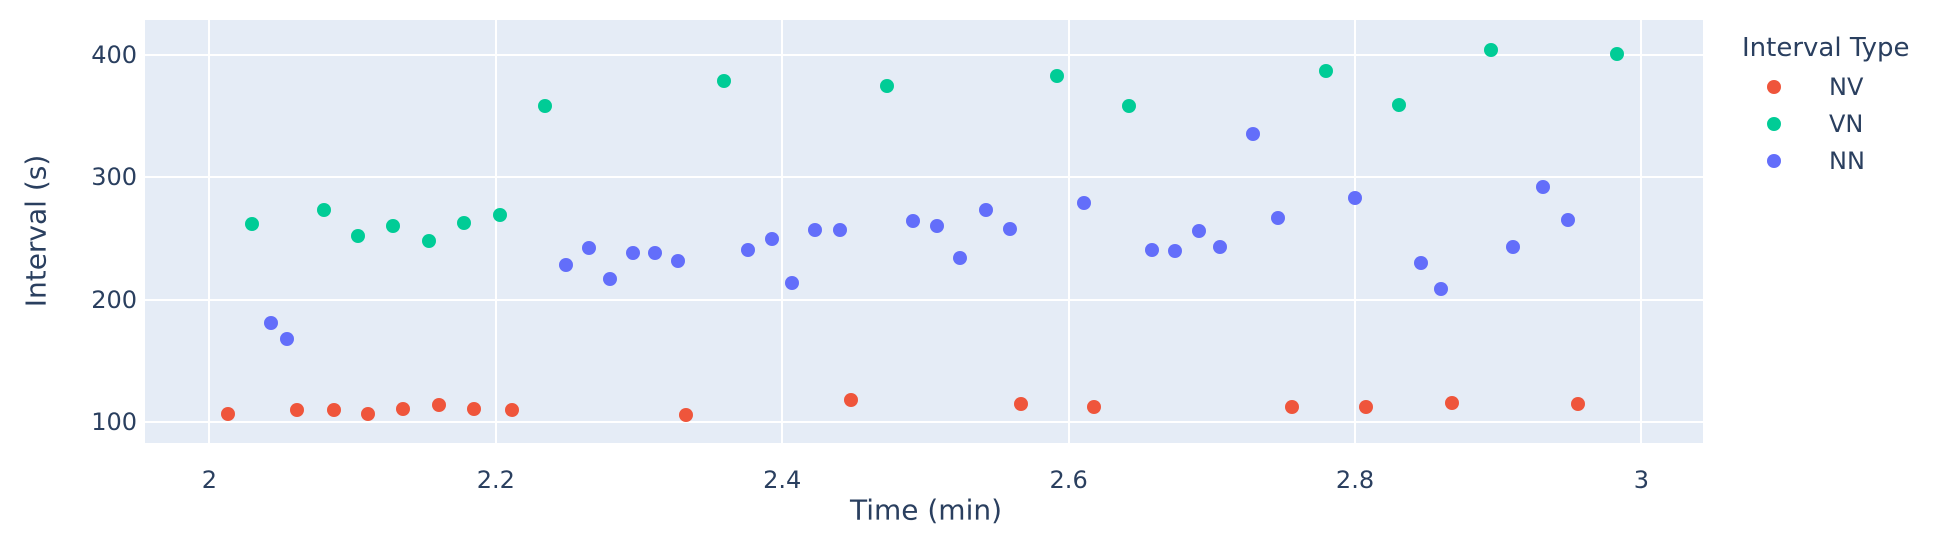 Image resolution: width=1936 pixels, height=540 pixels. What do you see at coordinates (1846, 124) in the screenshot?
I see `legend-item-label: VN` at bounding box center [1846, 124].